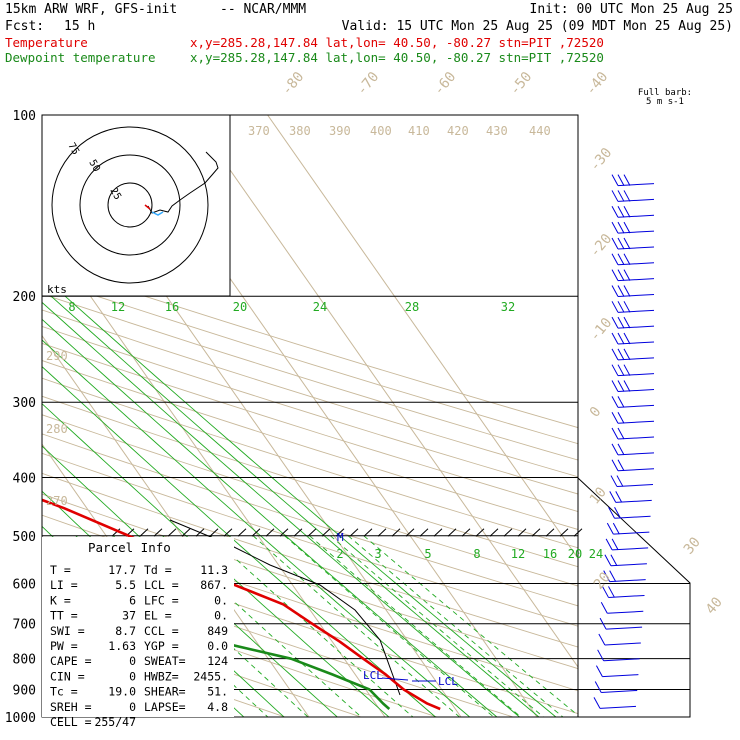 The image size is (740, 740). Describe the element at coordinates (597, 84) in the screenshot. I see `isotherm-label: -40` at that location.